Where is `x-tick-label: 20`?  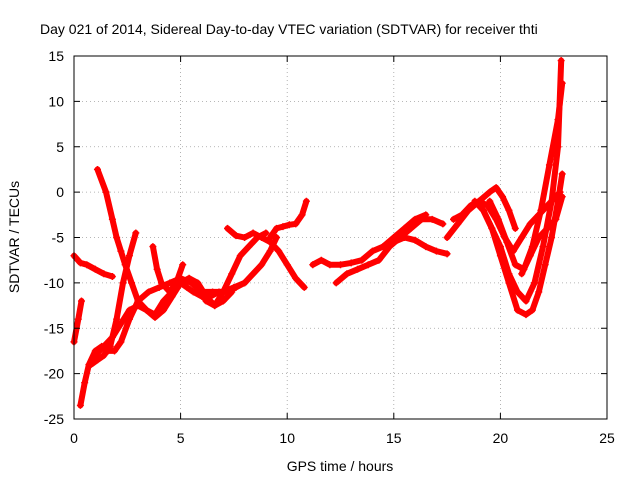 x-tick-label: 20 is located at coordinates (501, 438).